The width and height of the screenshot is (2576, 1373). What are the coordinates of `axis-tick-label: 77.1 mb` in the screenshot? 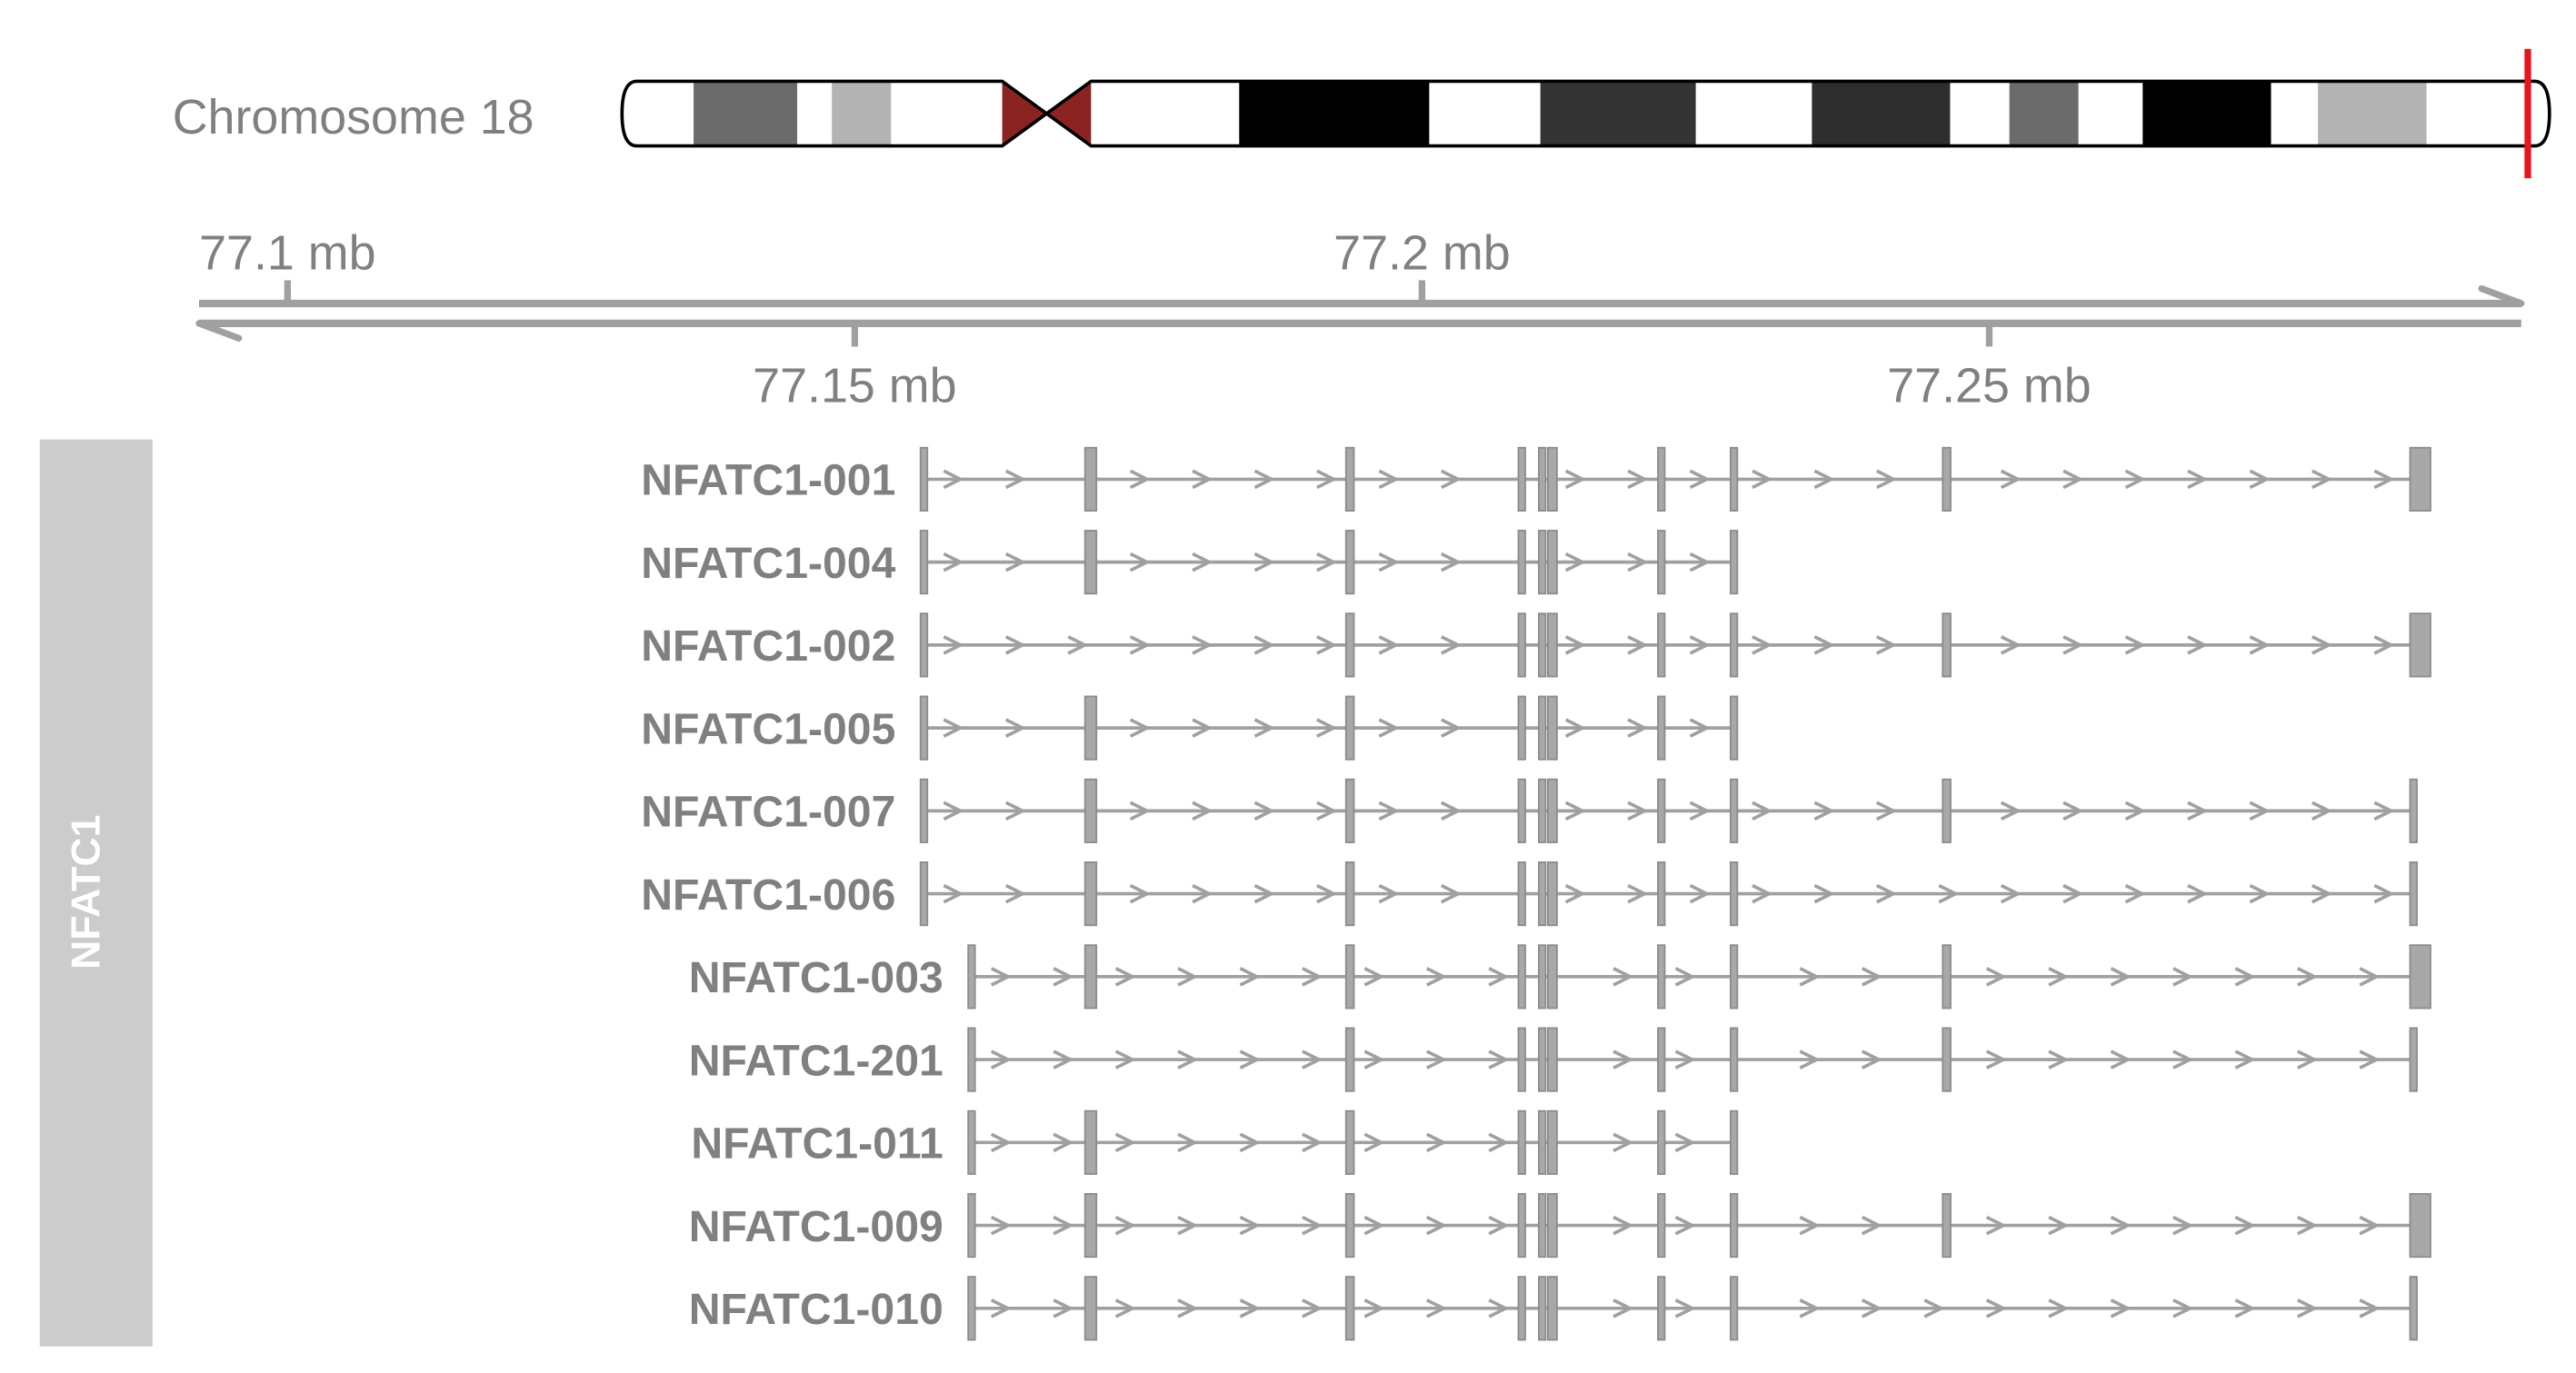 It's located at (287, 253).